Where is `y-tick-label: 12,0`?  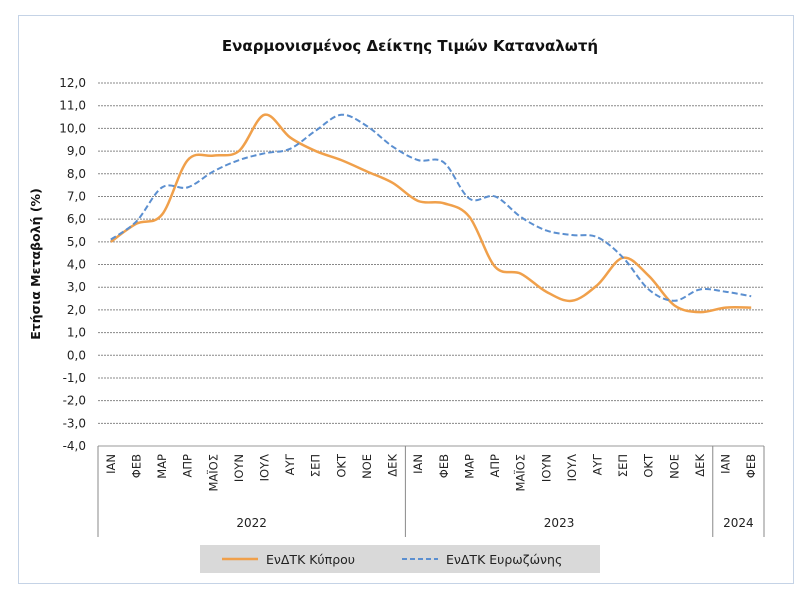 y-tick-label: 12,0 is located at coordinates (72, 83).